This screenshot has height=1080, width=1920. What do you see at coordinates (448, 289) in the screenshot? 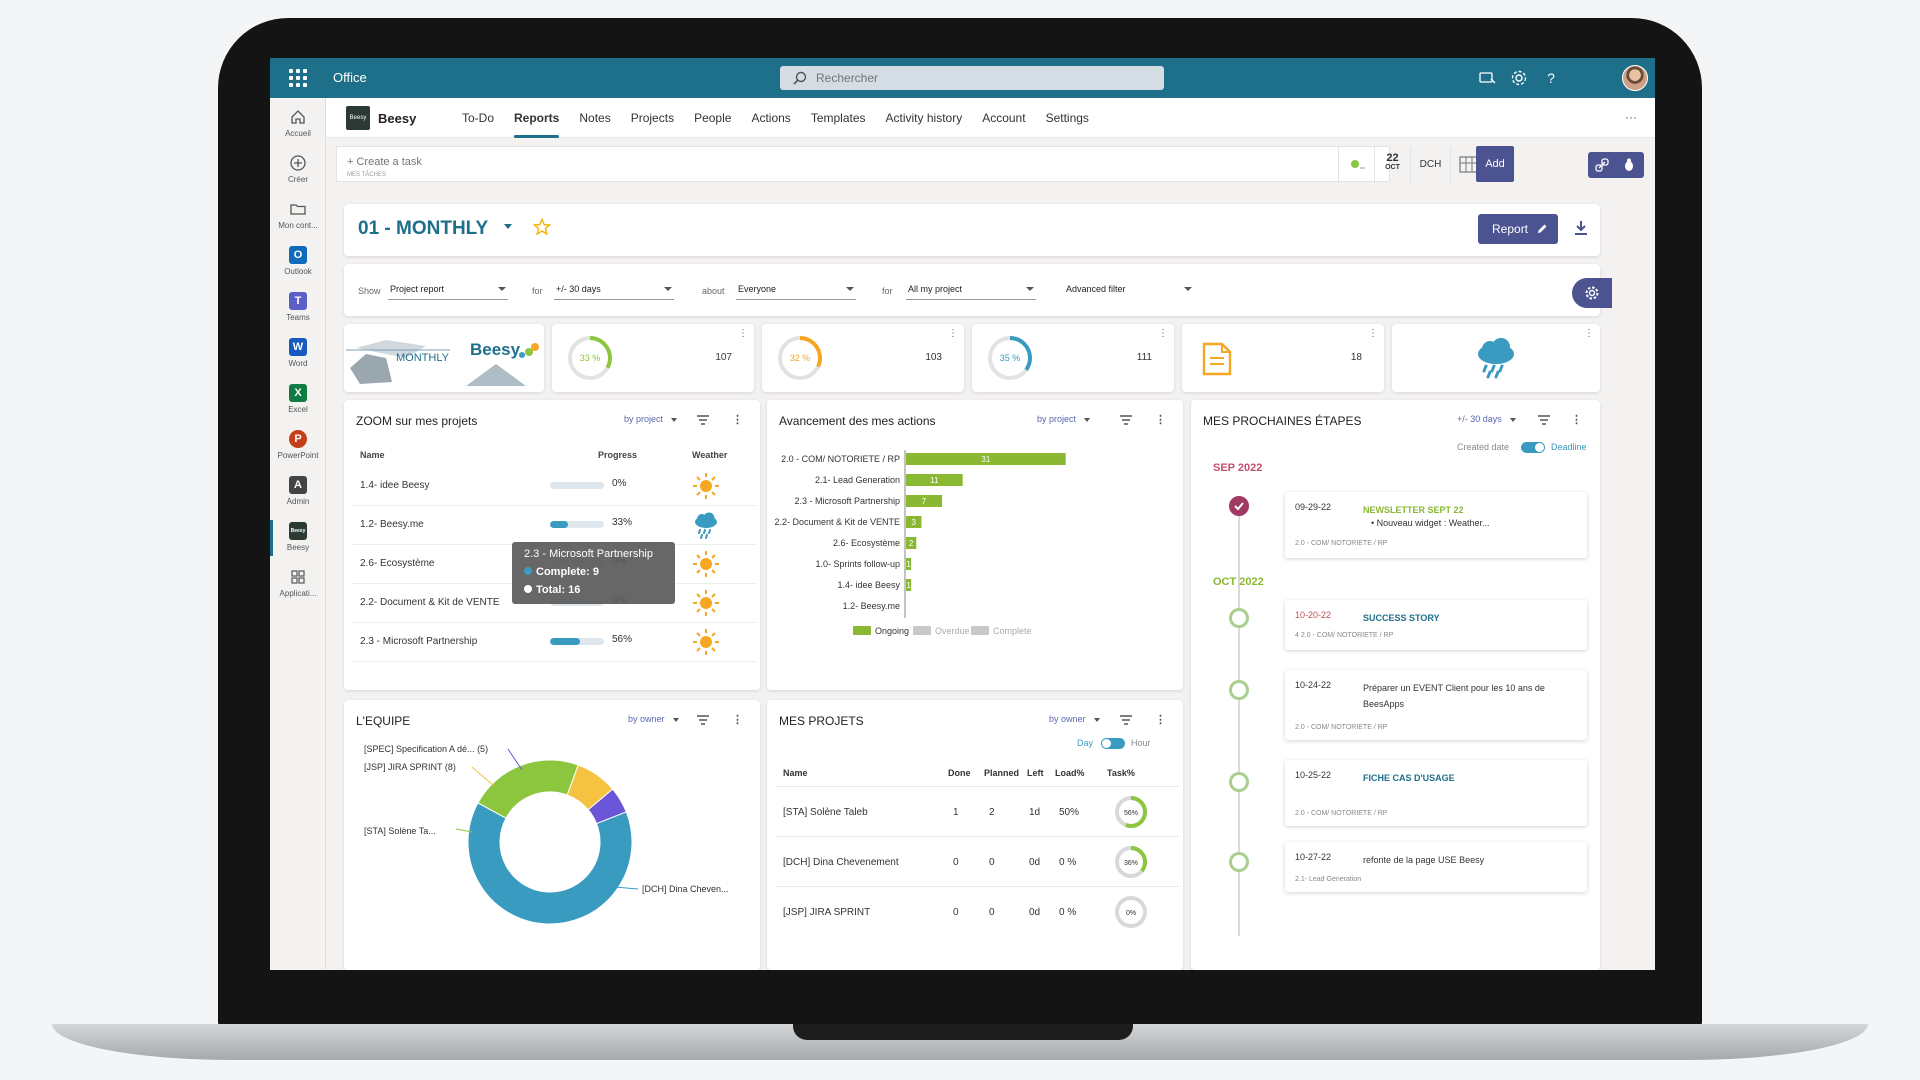
I see `show-select: Project report` at bounding box center [448, 289].